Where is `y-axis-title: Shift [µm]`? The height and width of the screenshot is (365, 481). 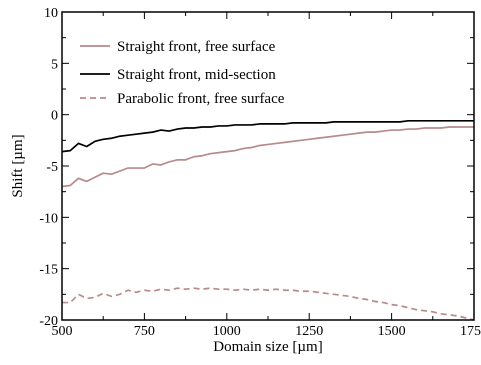
y-axis-title: Shift [µm] is located at coordinates (18, 165).